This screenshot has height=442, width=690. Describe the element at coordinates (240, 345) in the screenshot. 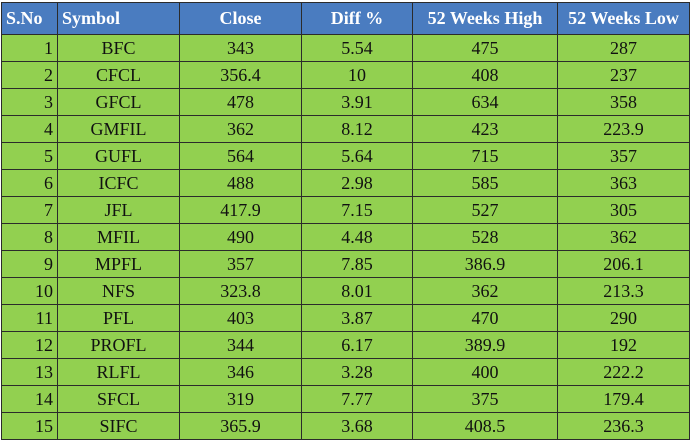

I see `table-cell: 344` at that location.